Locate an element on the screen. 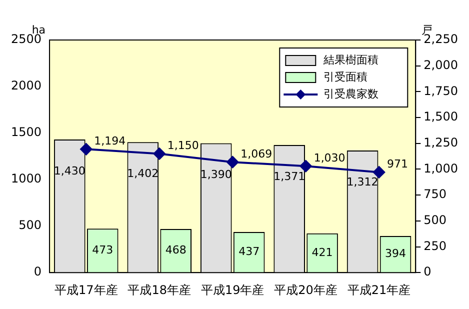 This screenshot has height=309, width=469. data-label: 1,194 is located at coordinates (110, 141).